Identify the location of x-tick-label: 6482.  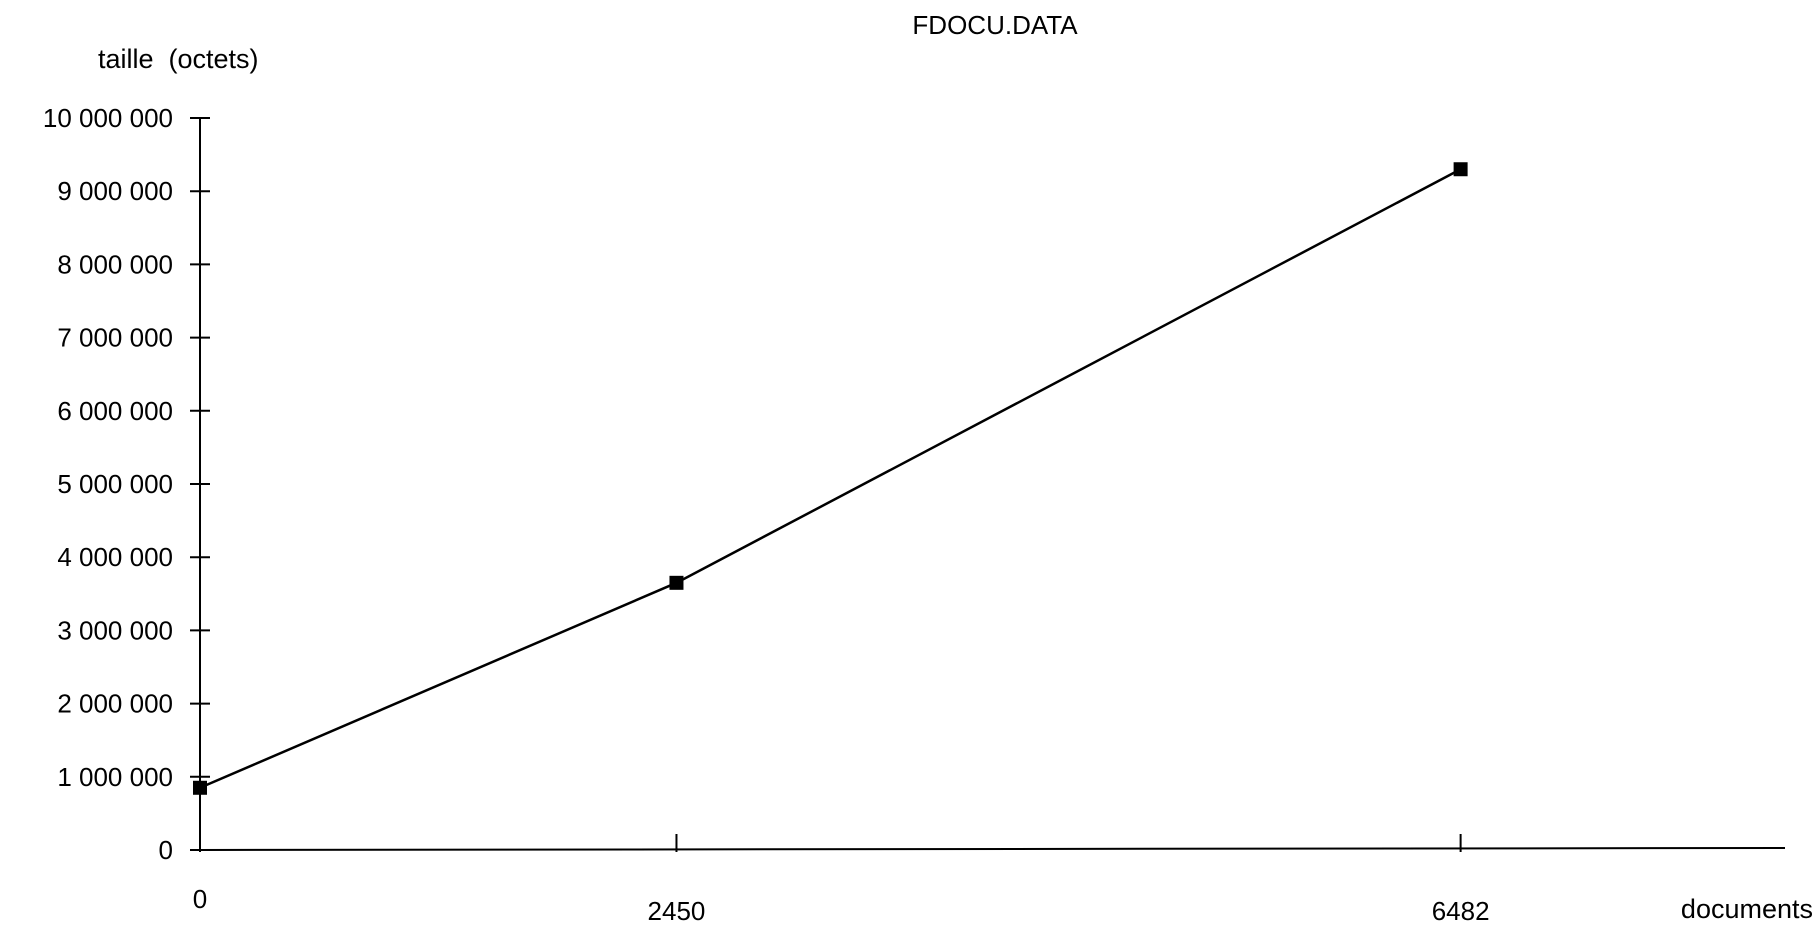
(1461, 911).